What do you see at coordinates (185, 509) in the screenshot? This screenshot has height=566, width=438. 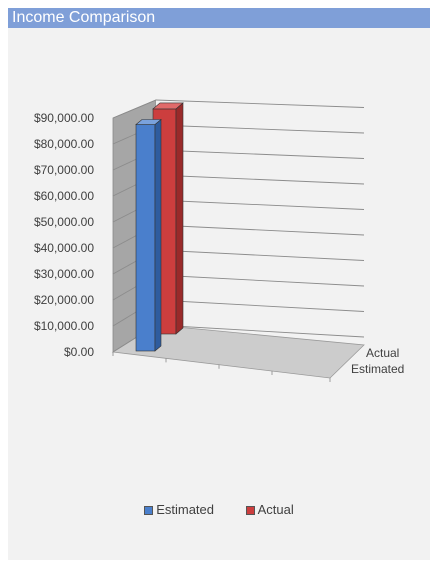 I see `legend-label-estimated: Estimated` at bounding box center [185, 509].